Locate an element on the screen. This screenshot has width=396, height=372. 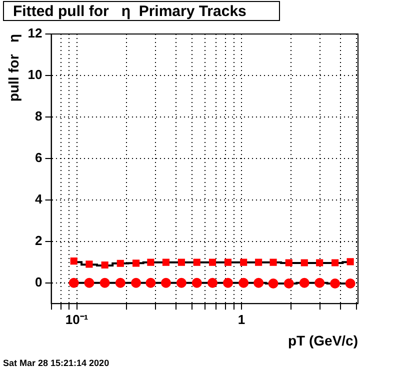
x-axis-title: pT (GeV/c) is located at coordinates (323, 340).